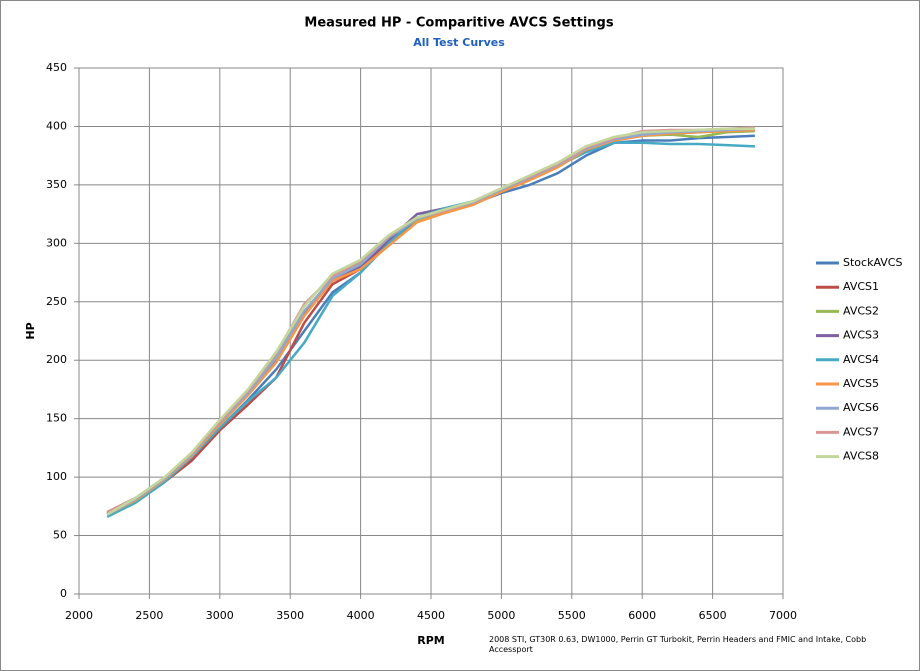 Image resolution: width=920 pixels, height=671 pixels. What do you see at coordinates (290, 615) in the screenshot?
I see `x-tick-label: 3500` at bounding box center [290, 615].